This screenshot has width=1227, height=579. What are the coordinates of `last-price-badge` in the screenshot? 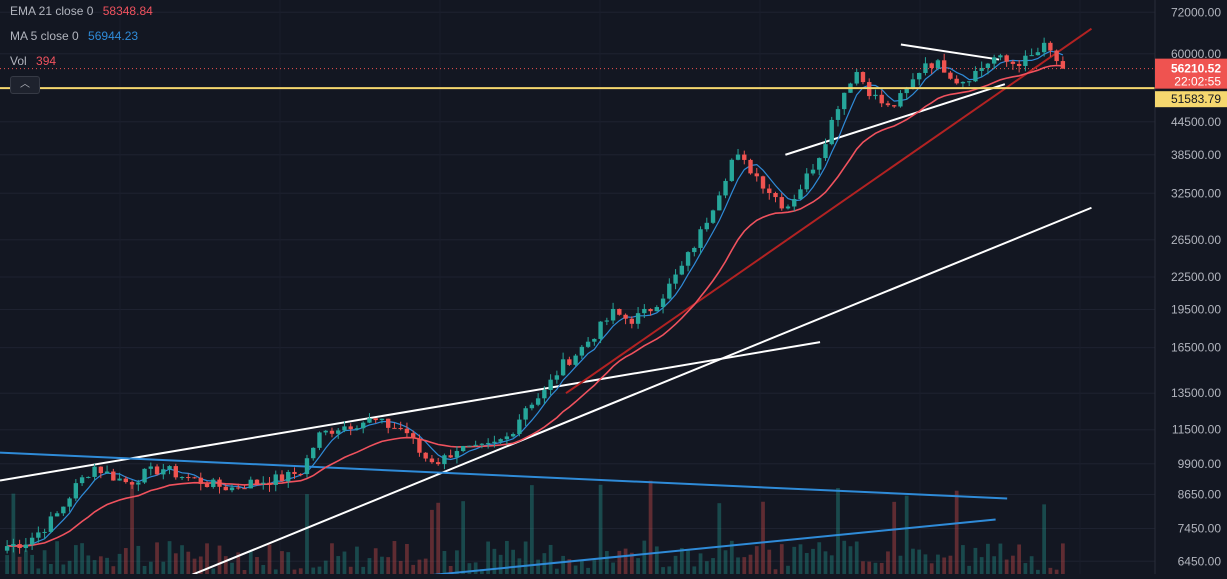 It's located at (1191, 73).